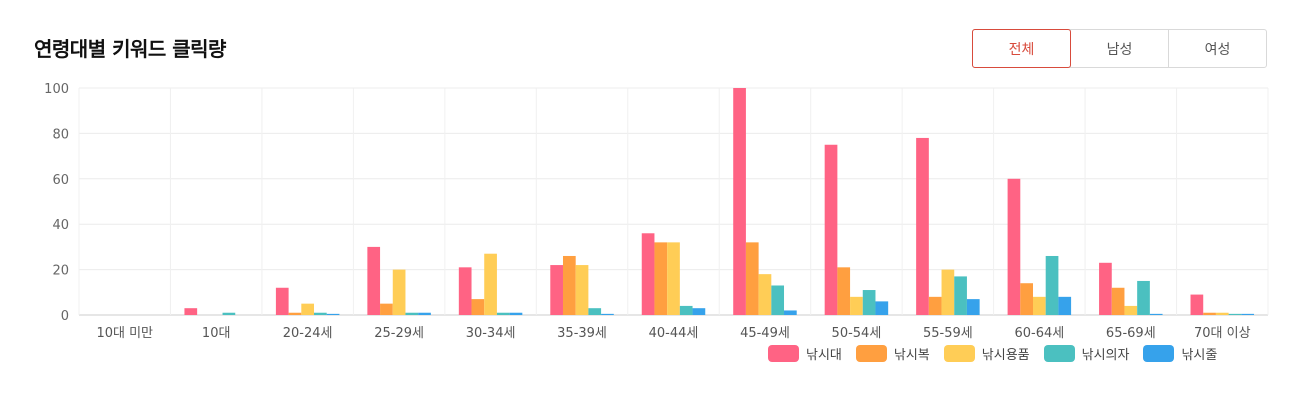  What do you see at coordinates (56, 89) in the screenshot?
I see `y-tick-label: 100` at bounding box center [56, 89].